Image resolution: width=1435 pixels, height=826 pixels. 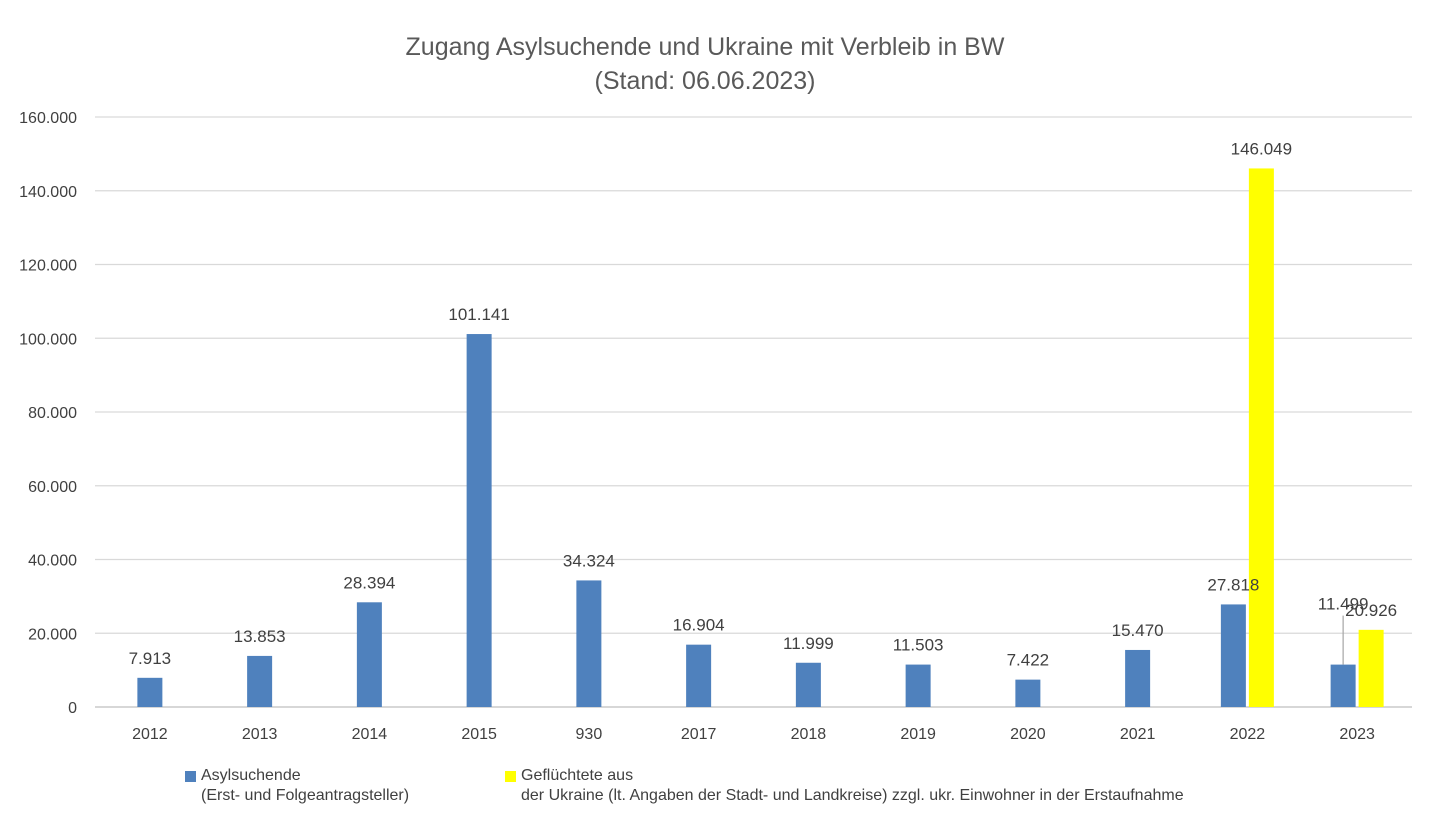 What do you see at coordinates (918, 645) in the screenshot?
I see `data-label-asylsuchende: 11.503` at bounding box center [918, 645].